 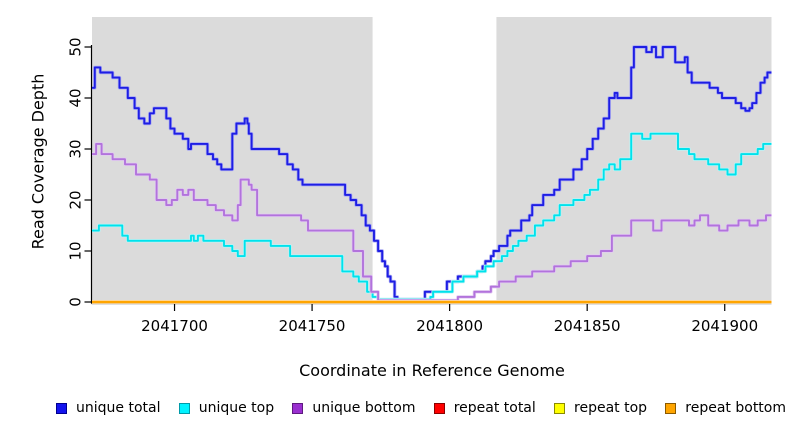 What do you see at coordinates (432, 370) in the screenshot?
I see `x-axis-title: Coordinate in Reference Genome` at bounding box center [432, 370].